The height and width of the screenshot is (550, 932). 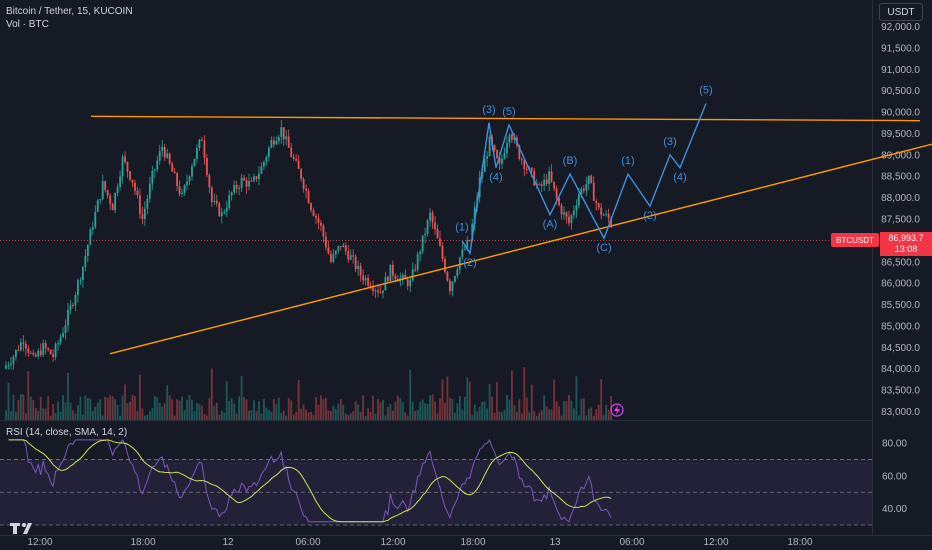 I want to click on price-tick-label: 88,000.0, so click(x=900, y=198).